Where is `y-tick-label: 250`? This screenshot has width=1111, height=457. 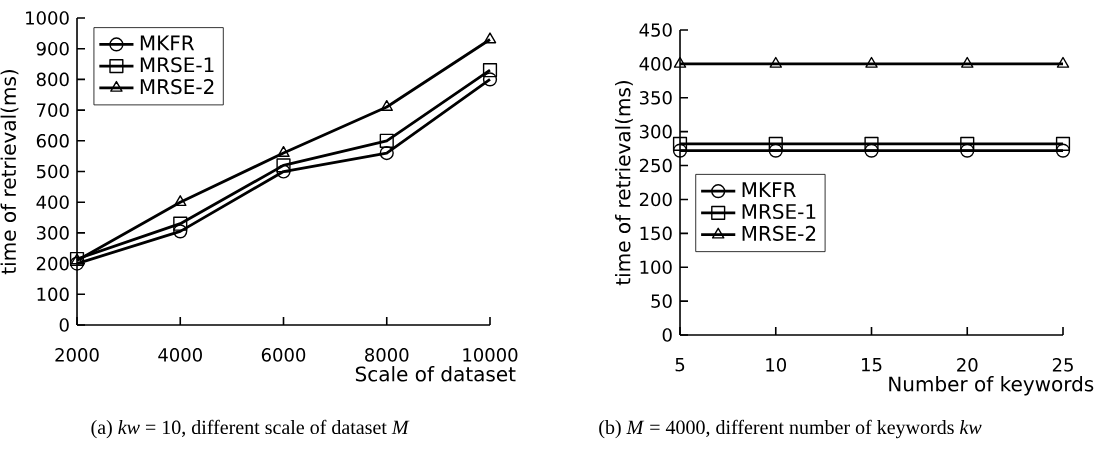 y-tick-label: 250 is located at coordinates (655, 165).